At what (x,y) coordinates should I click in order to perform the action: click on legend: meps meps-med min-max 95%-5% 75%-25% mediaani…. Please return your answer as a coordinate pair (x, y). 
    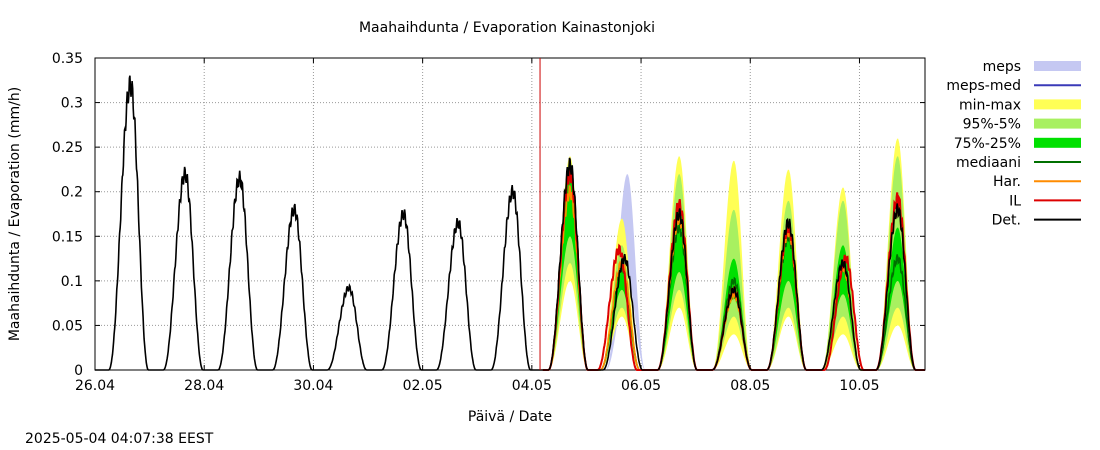
    Looking at the image, I should click on (1013, 144).